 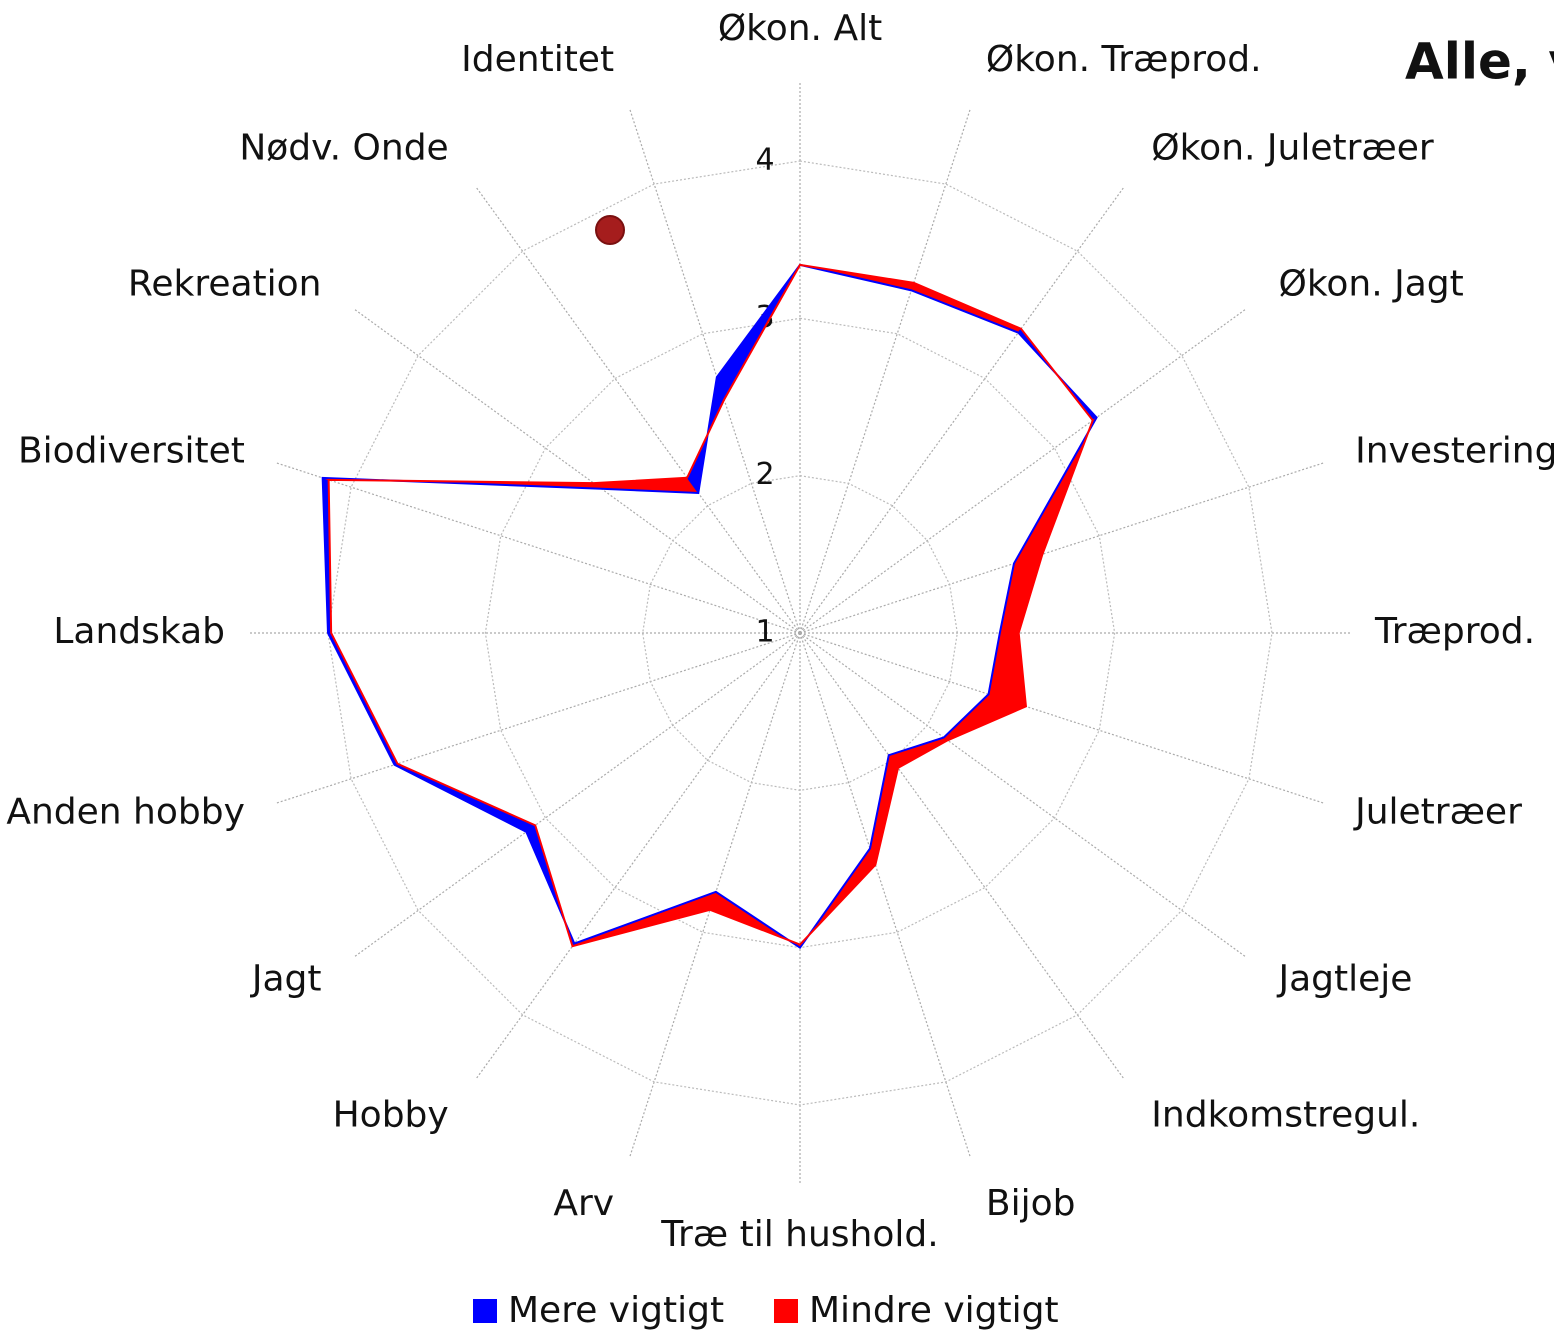 What do you see at coordinates (1437, 811) in the screenshot?
I see `category-label: Juletræer` at bounding box center [1437, 811].